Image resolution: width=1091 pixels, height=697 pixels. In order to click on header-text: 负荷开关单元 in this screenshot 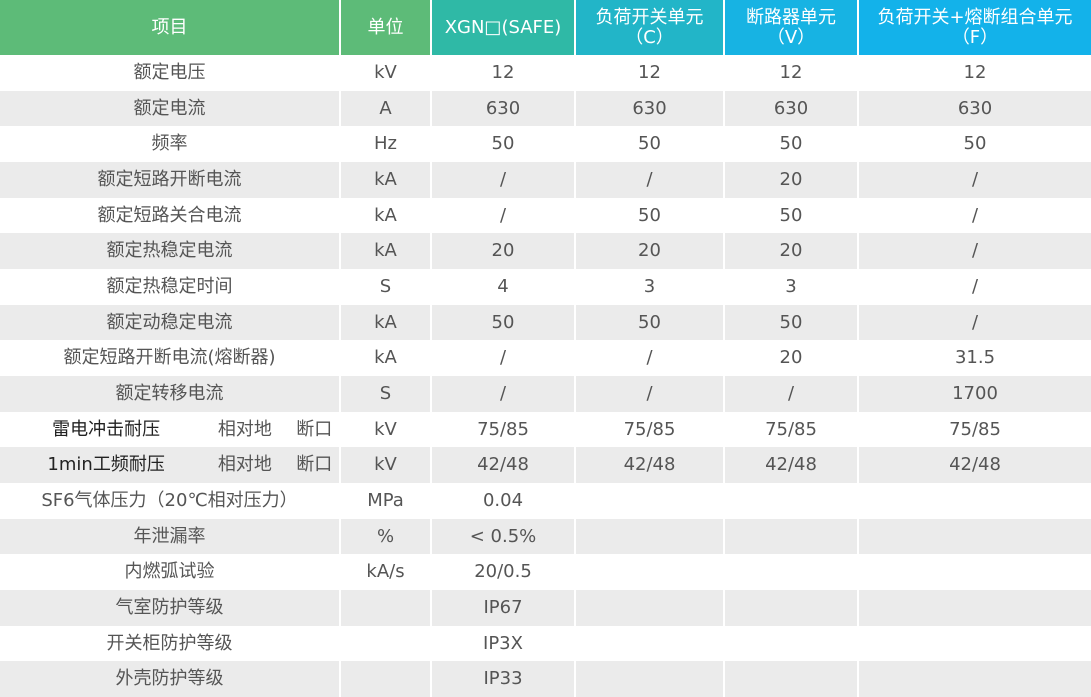, I will do `click(649, 17)`.